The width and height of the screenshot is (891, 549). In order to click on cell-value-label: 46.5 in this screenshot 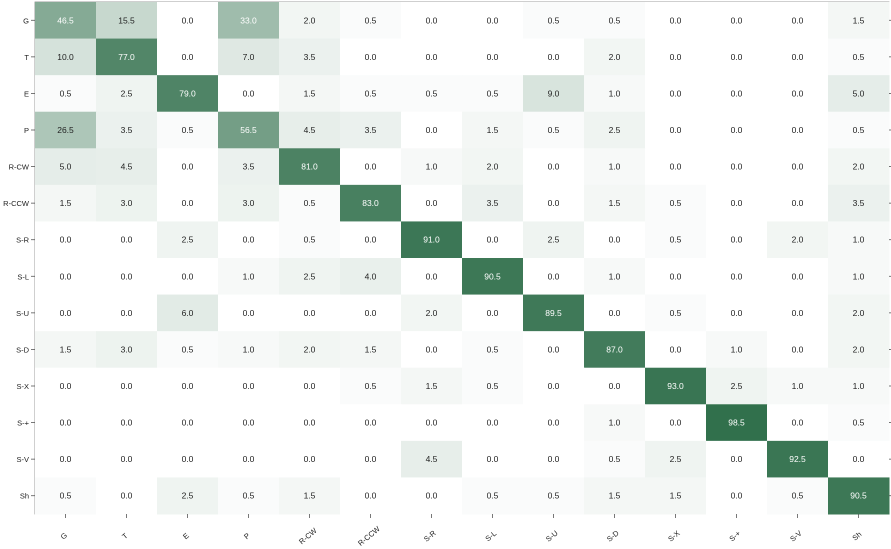, I will do `click(65, 20)`.